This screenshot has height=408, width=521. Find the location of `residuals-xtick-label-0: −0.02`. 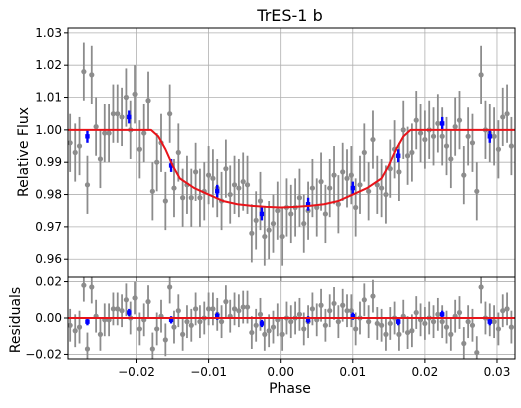

residuals-xtick-label-0: −0.02 is located at coordinates (136, 372).